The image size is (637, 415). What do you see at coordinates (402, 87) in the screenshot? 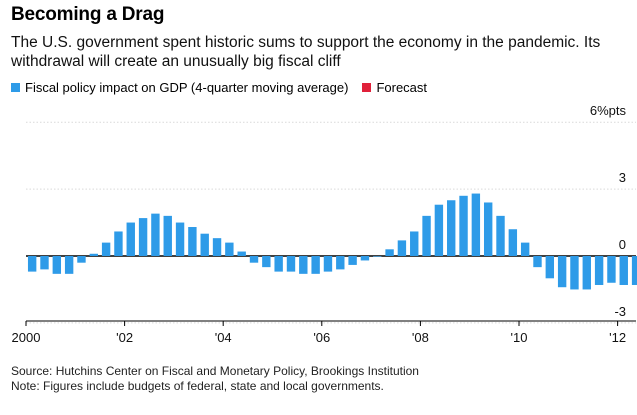
I see `legend-label-forecast: Forecast` at bounding box center [402, 87].